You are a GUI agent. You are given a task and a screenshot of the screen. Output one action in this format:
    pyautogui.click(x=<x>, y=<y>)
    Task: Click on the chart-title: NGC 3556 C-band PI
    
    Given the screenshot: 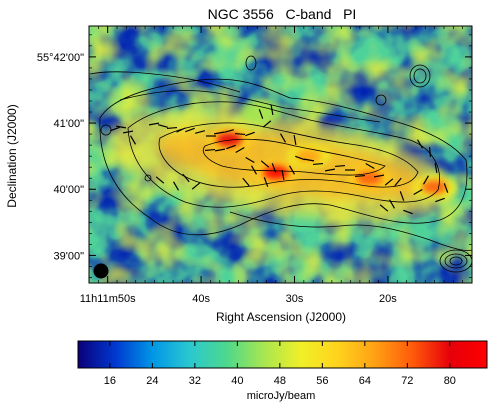 What is the action you would take?
    pyautogui.click(x=282, y=14)
    